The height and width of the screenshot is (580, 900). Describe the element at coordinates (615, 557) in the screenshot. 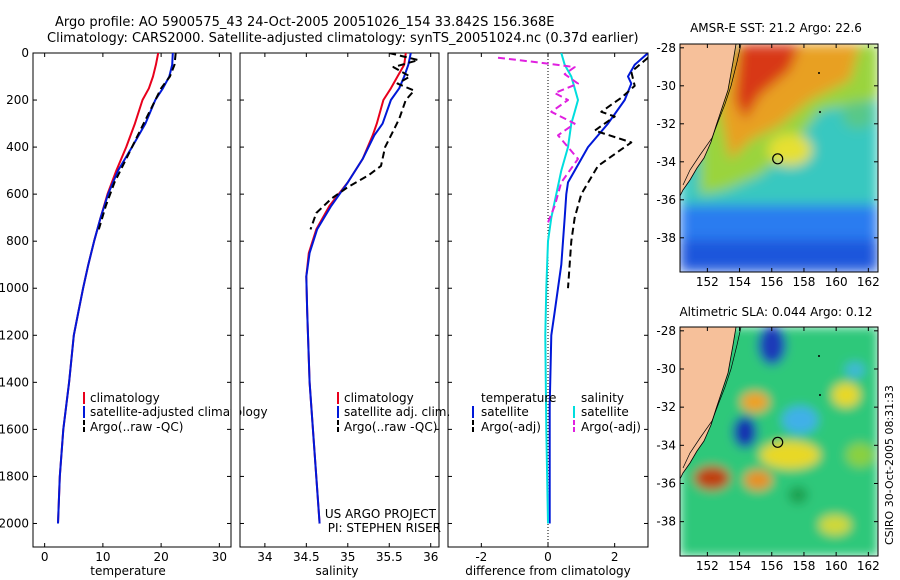

I see `x-tick-label: 2` at that location.